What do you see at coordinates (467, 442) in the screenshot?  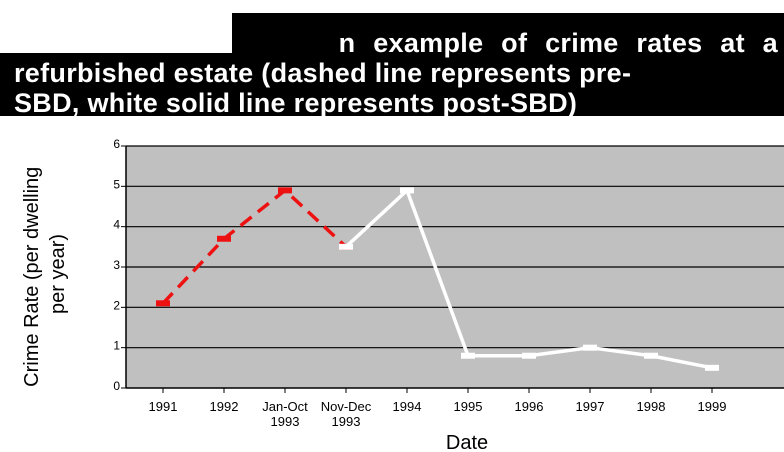 I see `x-axis-label: Date` at bounding box center [467, 442].